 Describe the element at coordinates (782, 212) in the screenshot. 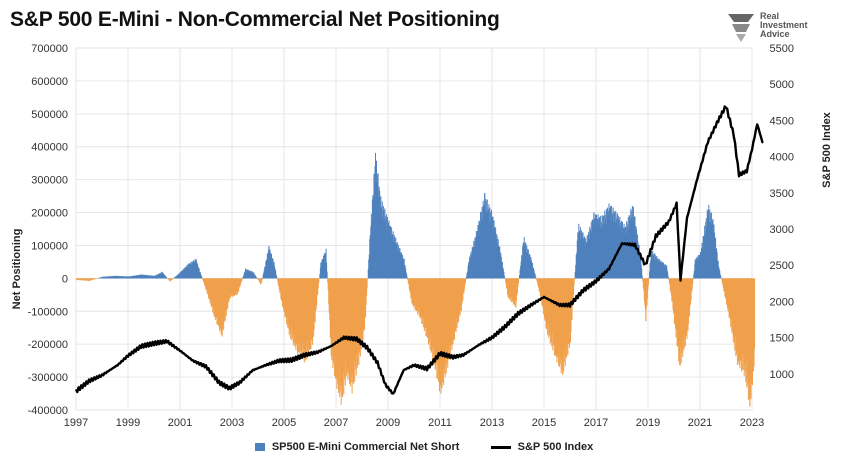

I see `right-axis-ticks: 5500 5000 4500 4000 3500 3000 2500 2000 1500 1000` at that location.